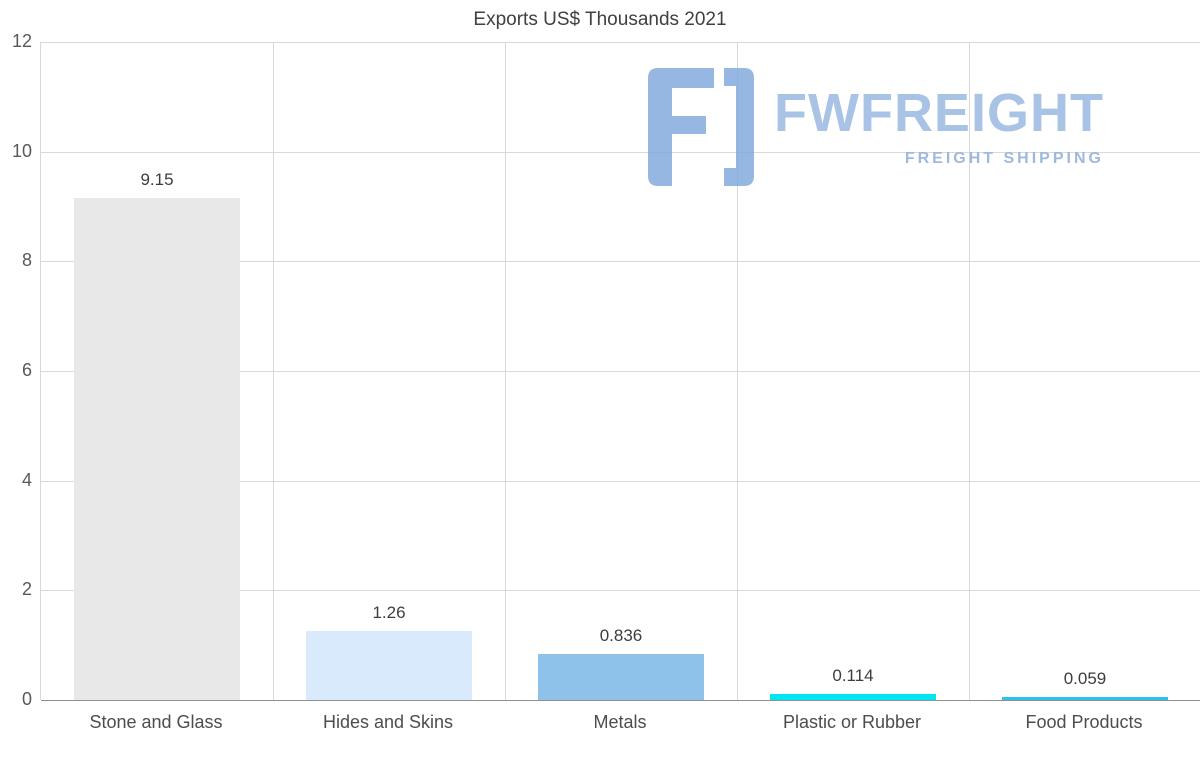  What do you see at coordinates (852, 722) in the screenshot?
I see `category-label: Plastic or Rubber` at bounding box center [852, 722].